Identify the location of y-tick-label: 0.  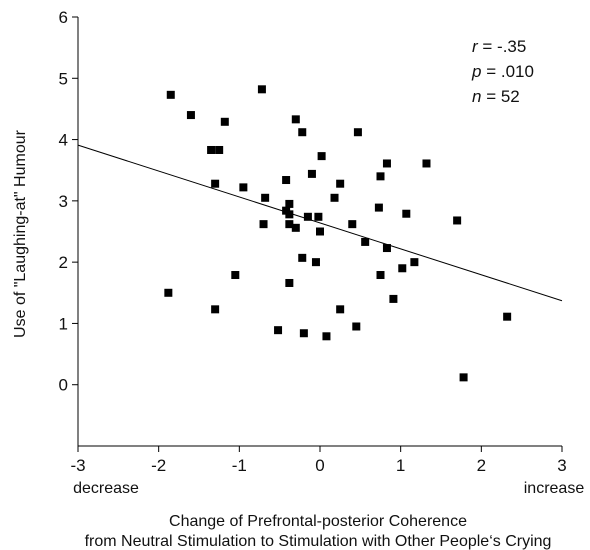
(63, 385).